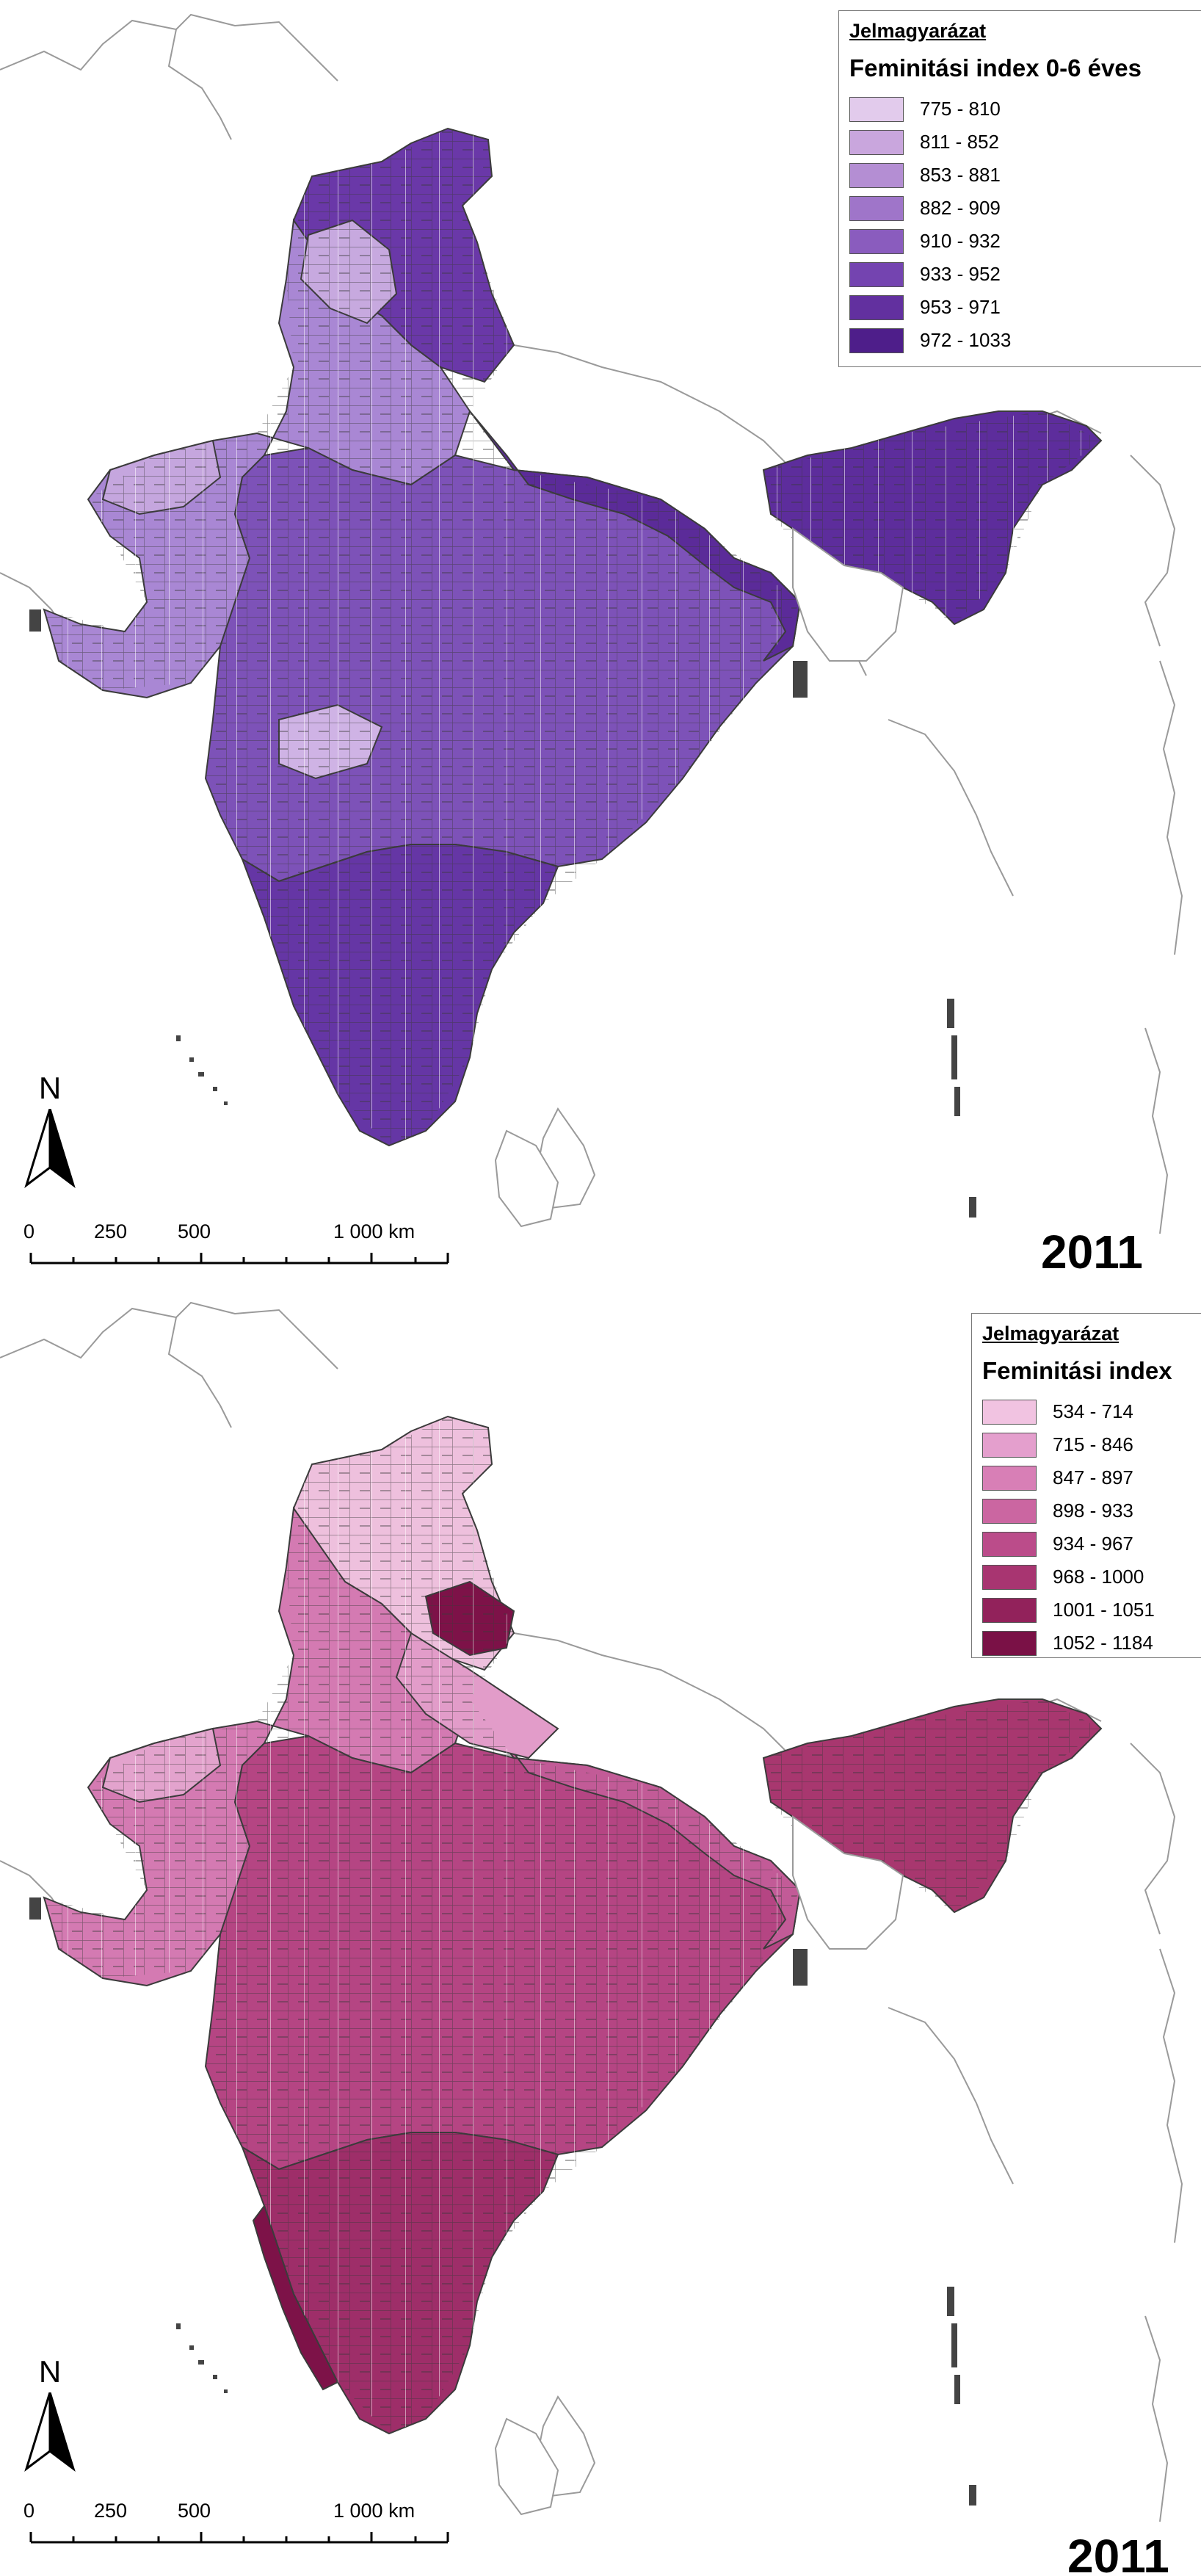  I want to click on legend-item: 811 - 852, so click(1020, 142).